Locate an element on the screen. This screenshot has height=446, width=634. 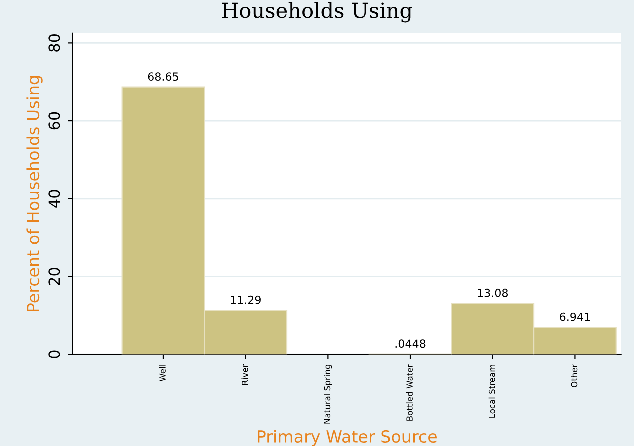
x-tick-label: Local Stream is located at coordinates (492, 391).